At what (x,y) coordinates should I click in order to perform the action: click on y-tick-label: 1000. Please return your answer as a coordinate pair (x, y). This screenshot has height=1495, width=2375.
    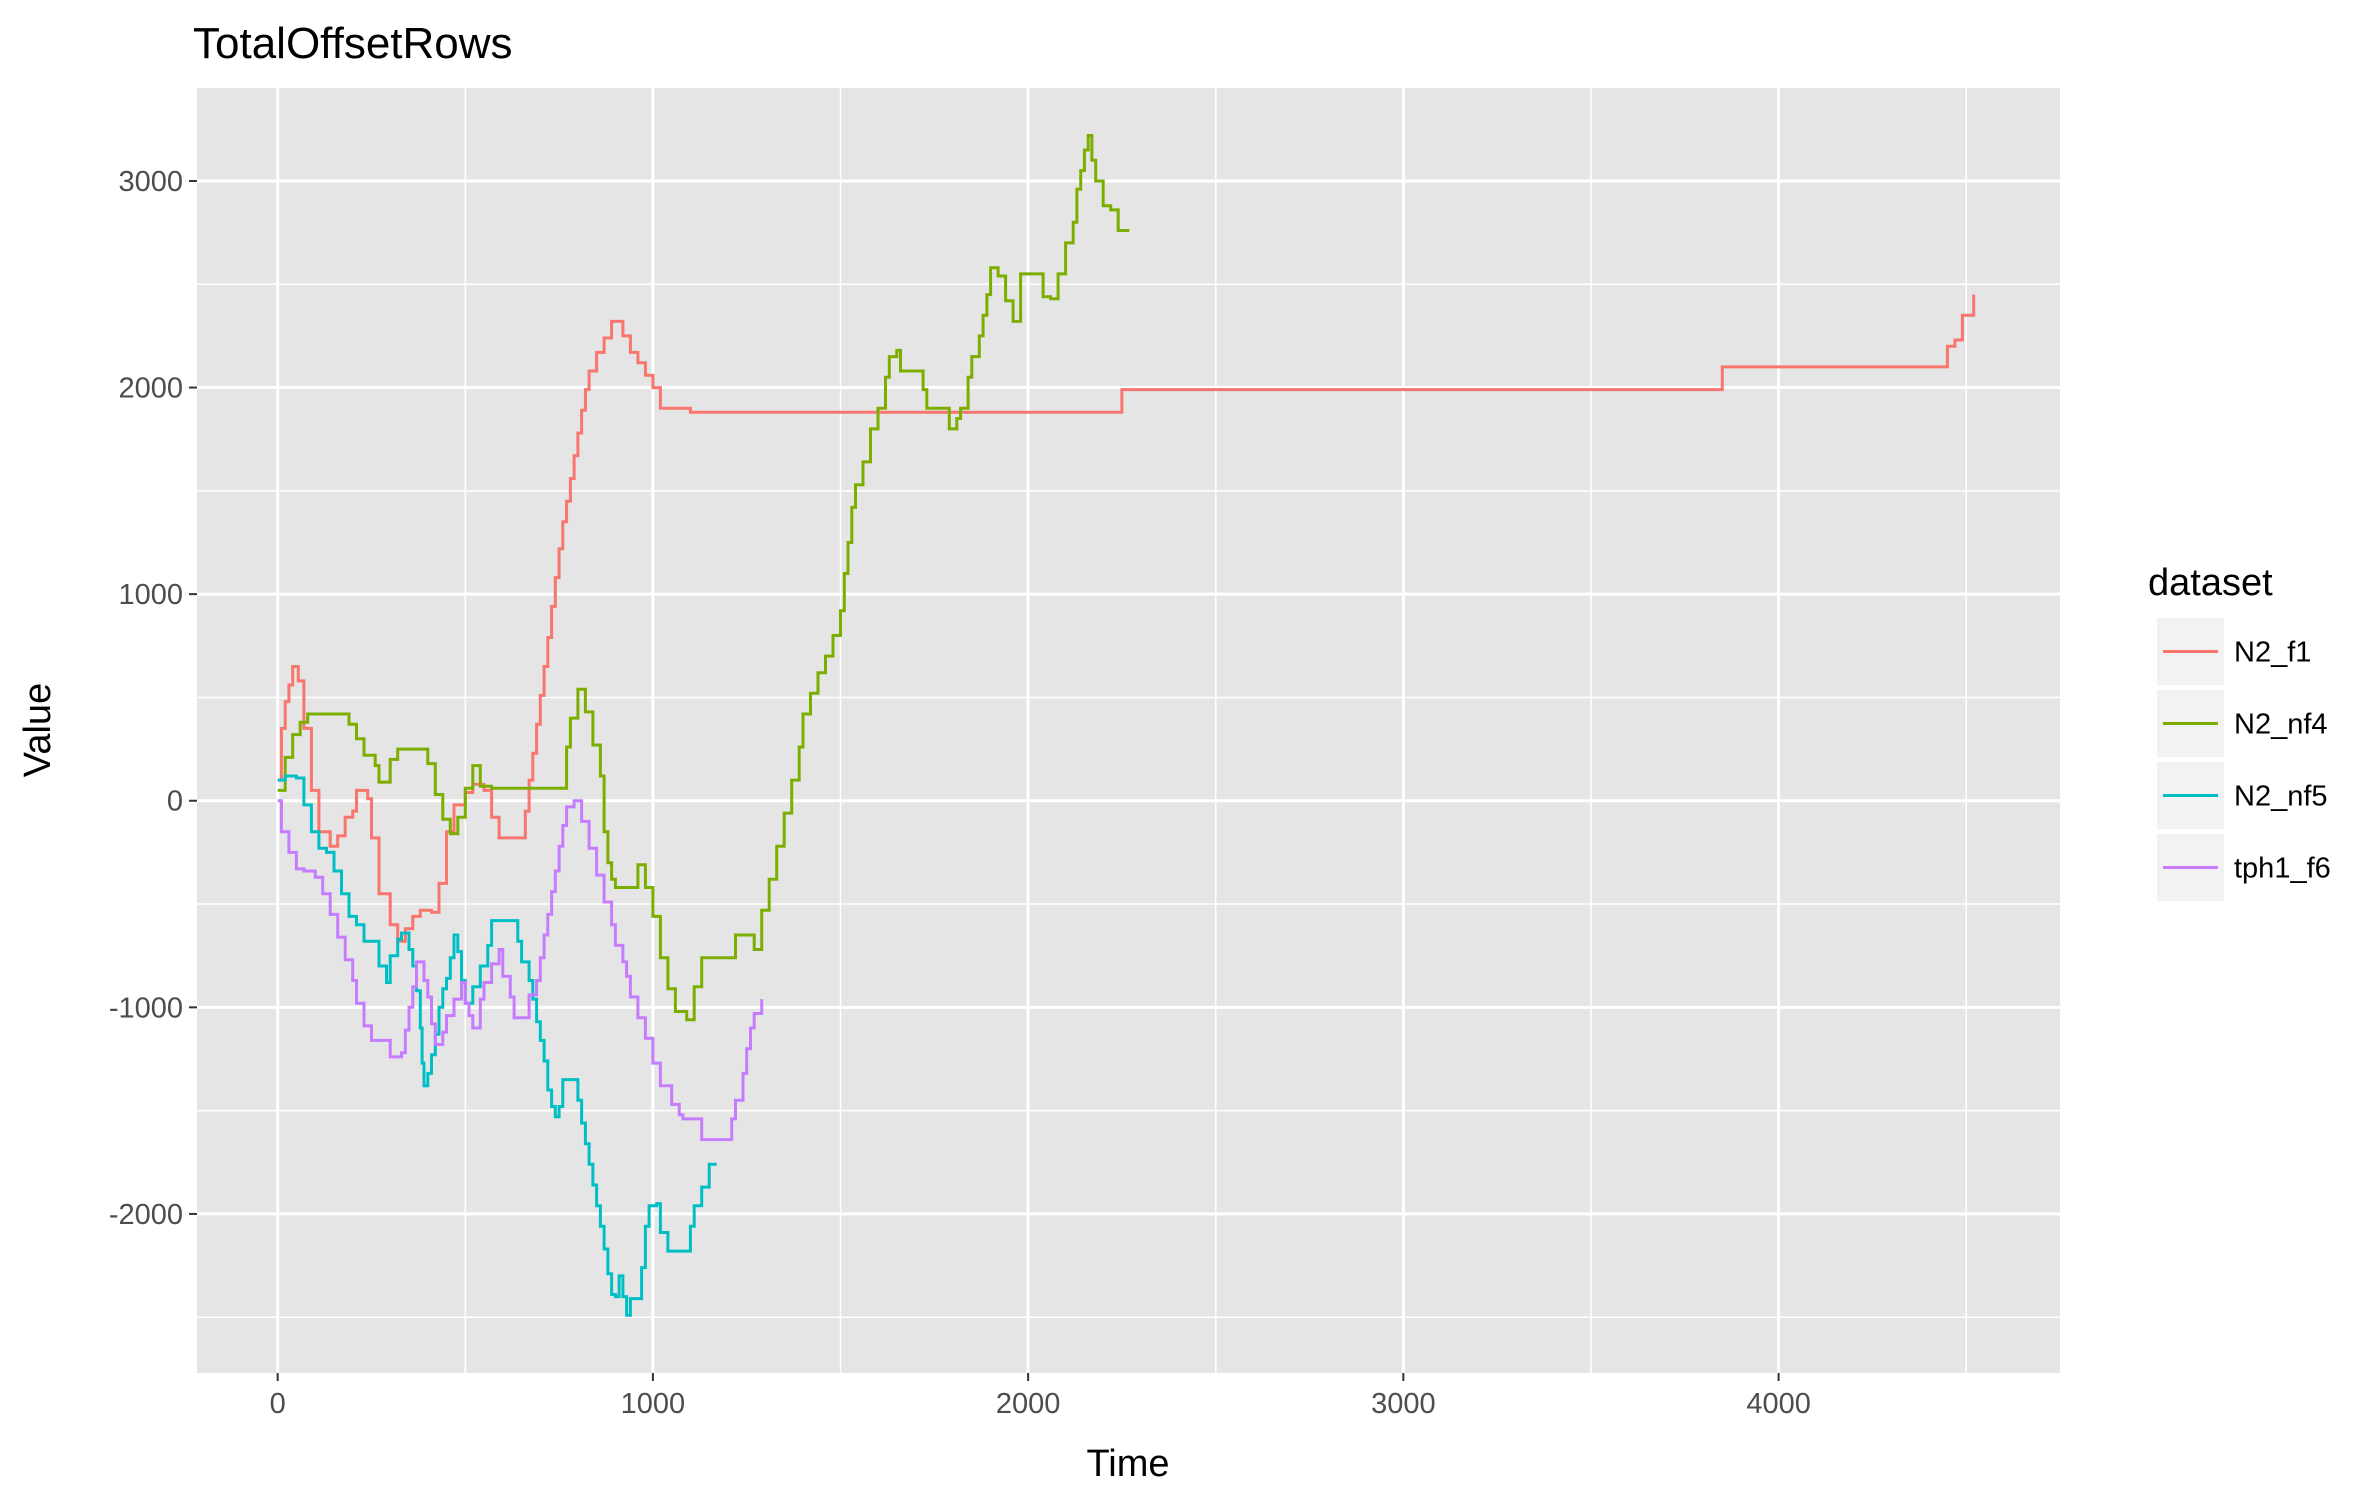
    Looking at the image, I should click on (150, 595).